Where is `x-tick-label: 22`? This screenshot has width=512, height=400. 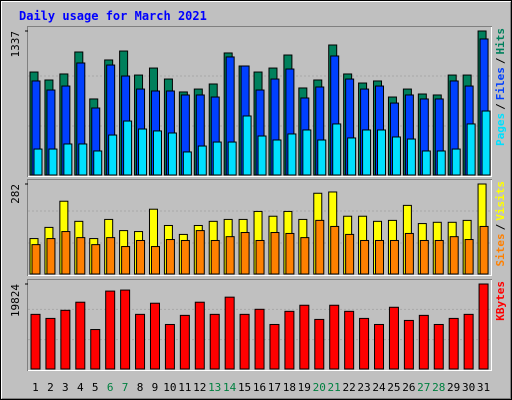 x-tick-label: 22 is located at coordinates (348, 387).